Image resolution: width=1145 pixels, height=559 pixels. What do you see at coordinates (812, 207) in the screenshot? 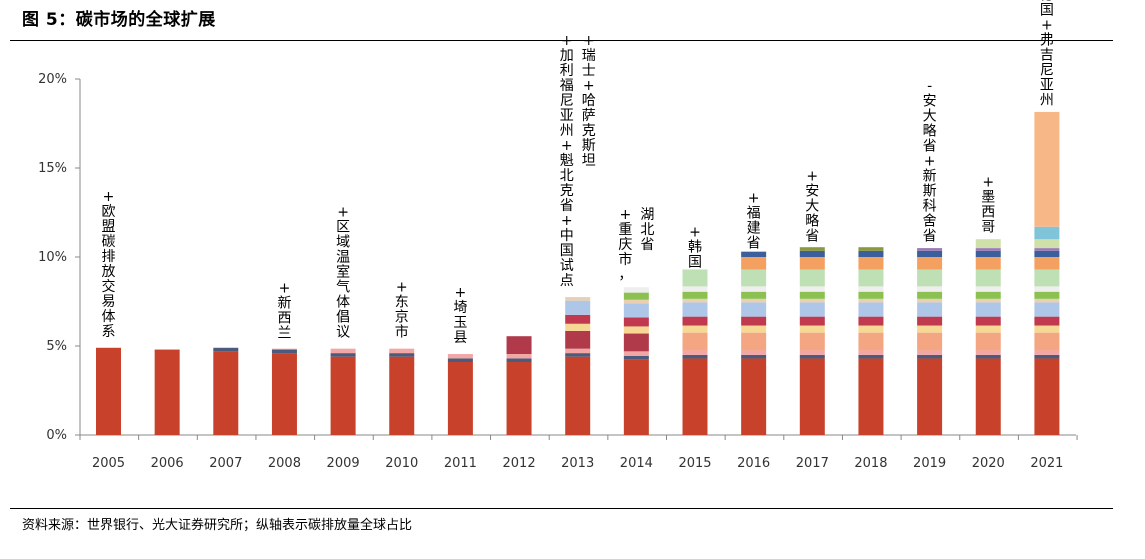
I see `annotation-label: +安大略省` at bounding box center [812, 207].